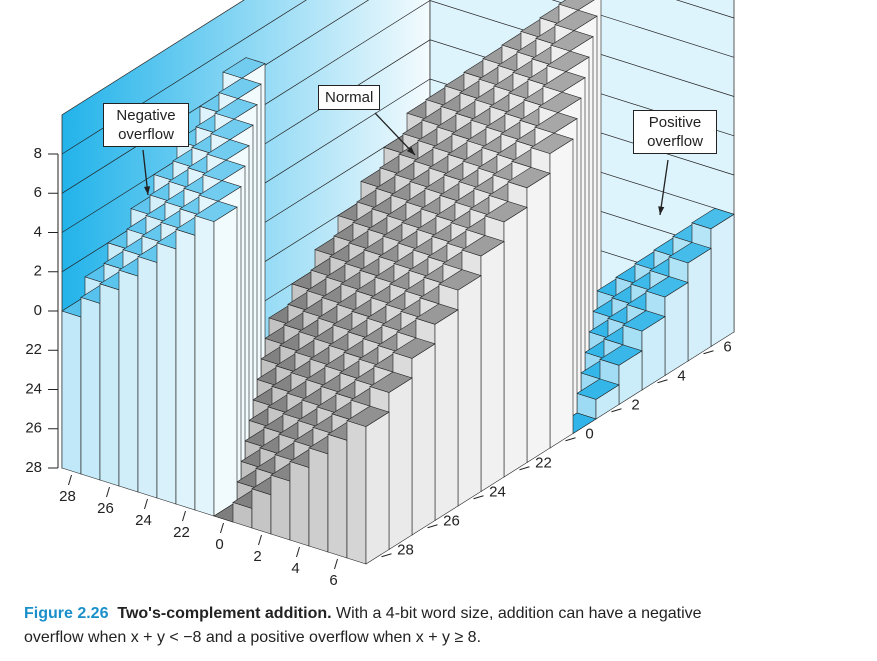 This screenshot has height=661, width=877. Describe the element at coordinates (589, 434) in the screenshot. I see `y-tick-label: 0` at that location.